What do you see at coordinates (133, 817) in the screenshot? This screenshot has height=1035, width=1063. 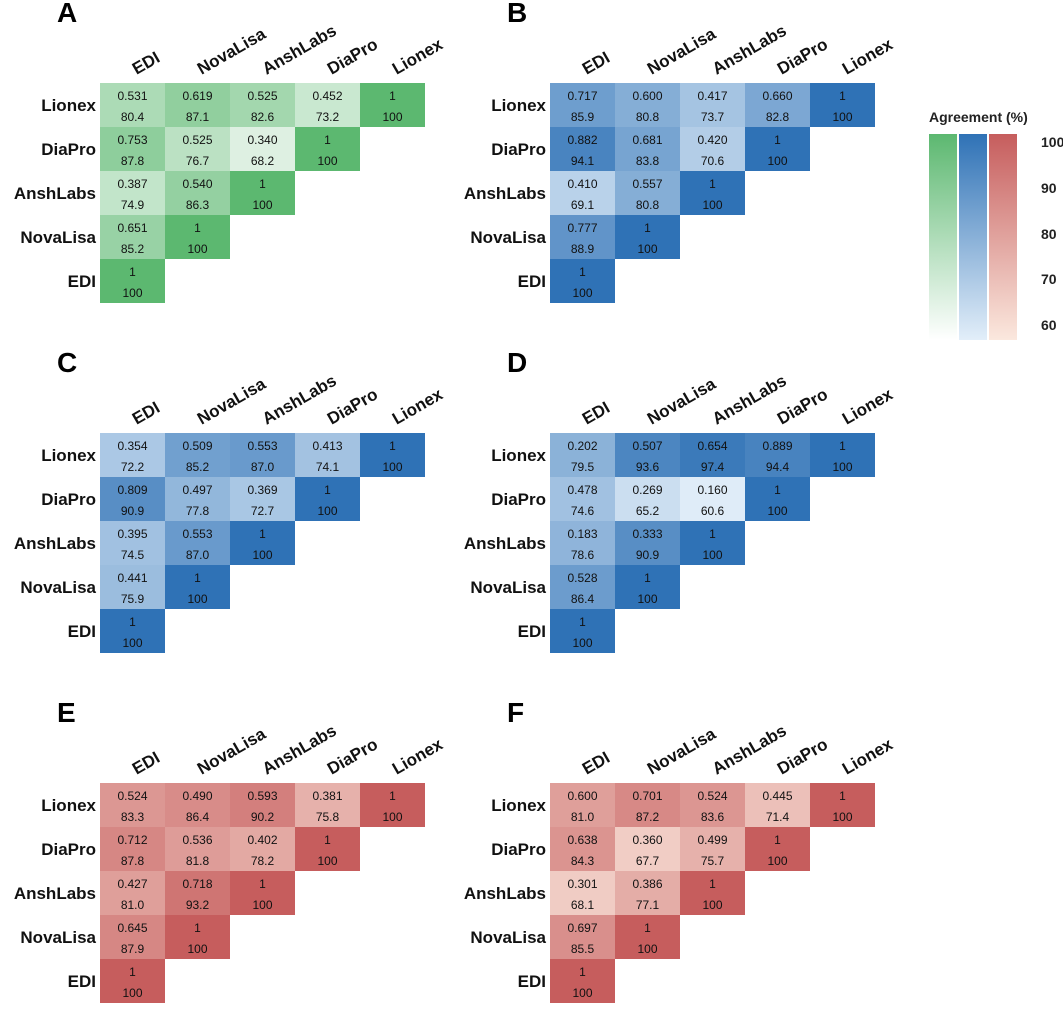 I see `cell-agreement: 83.3` at bounding box center [133, 817].